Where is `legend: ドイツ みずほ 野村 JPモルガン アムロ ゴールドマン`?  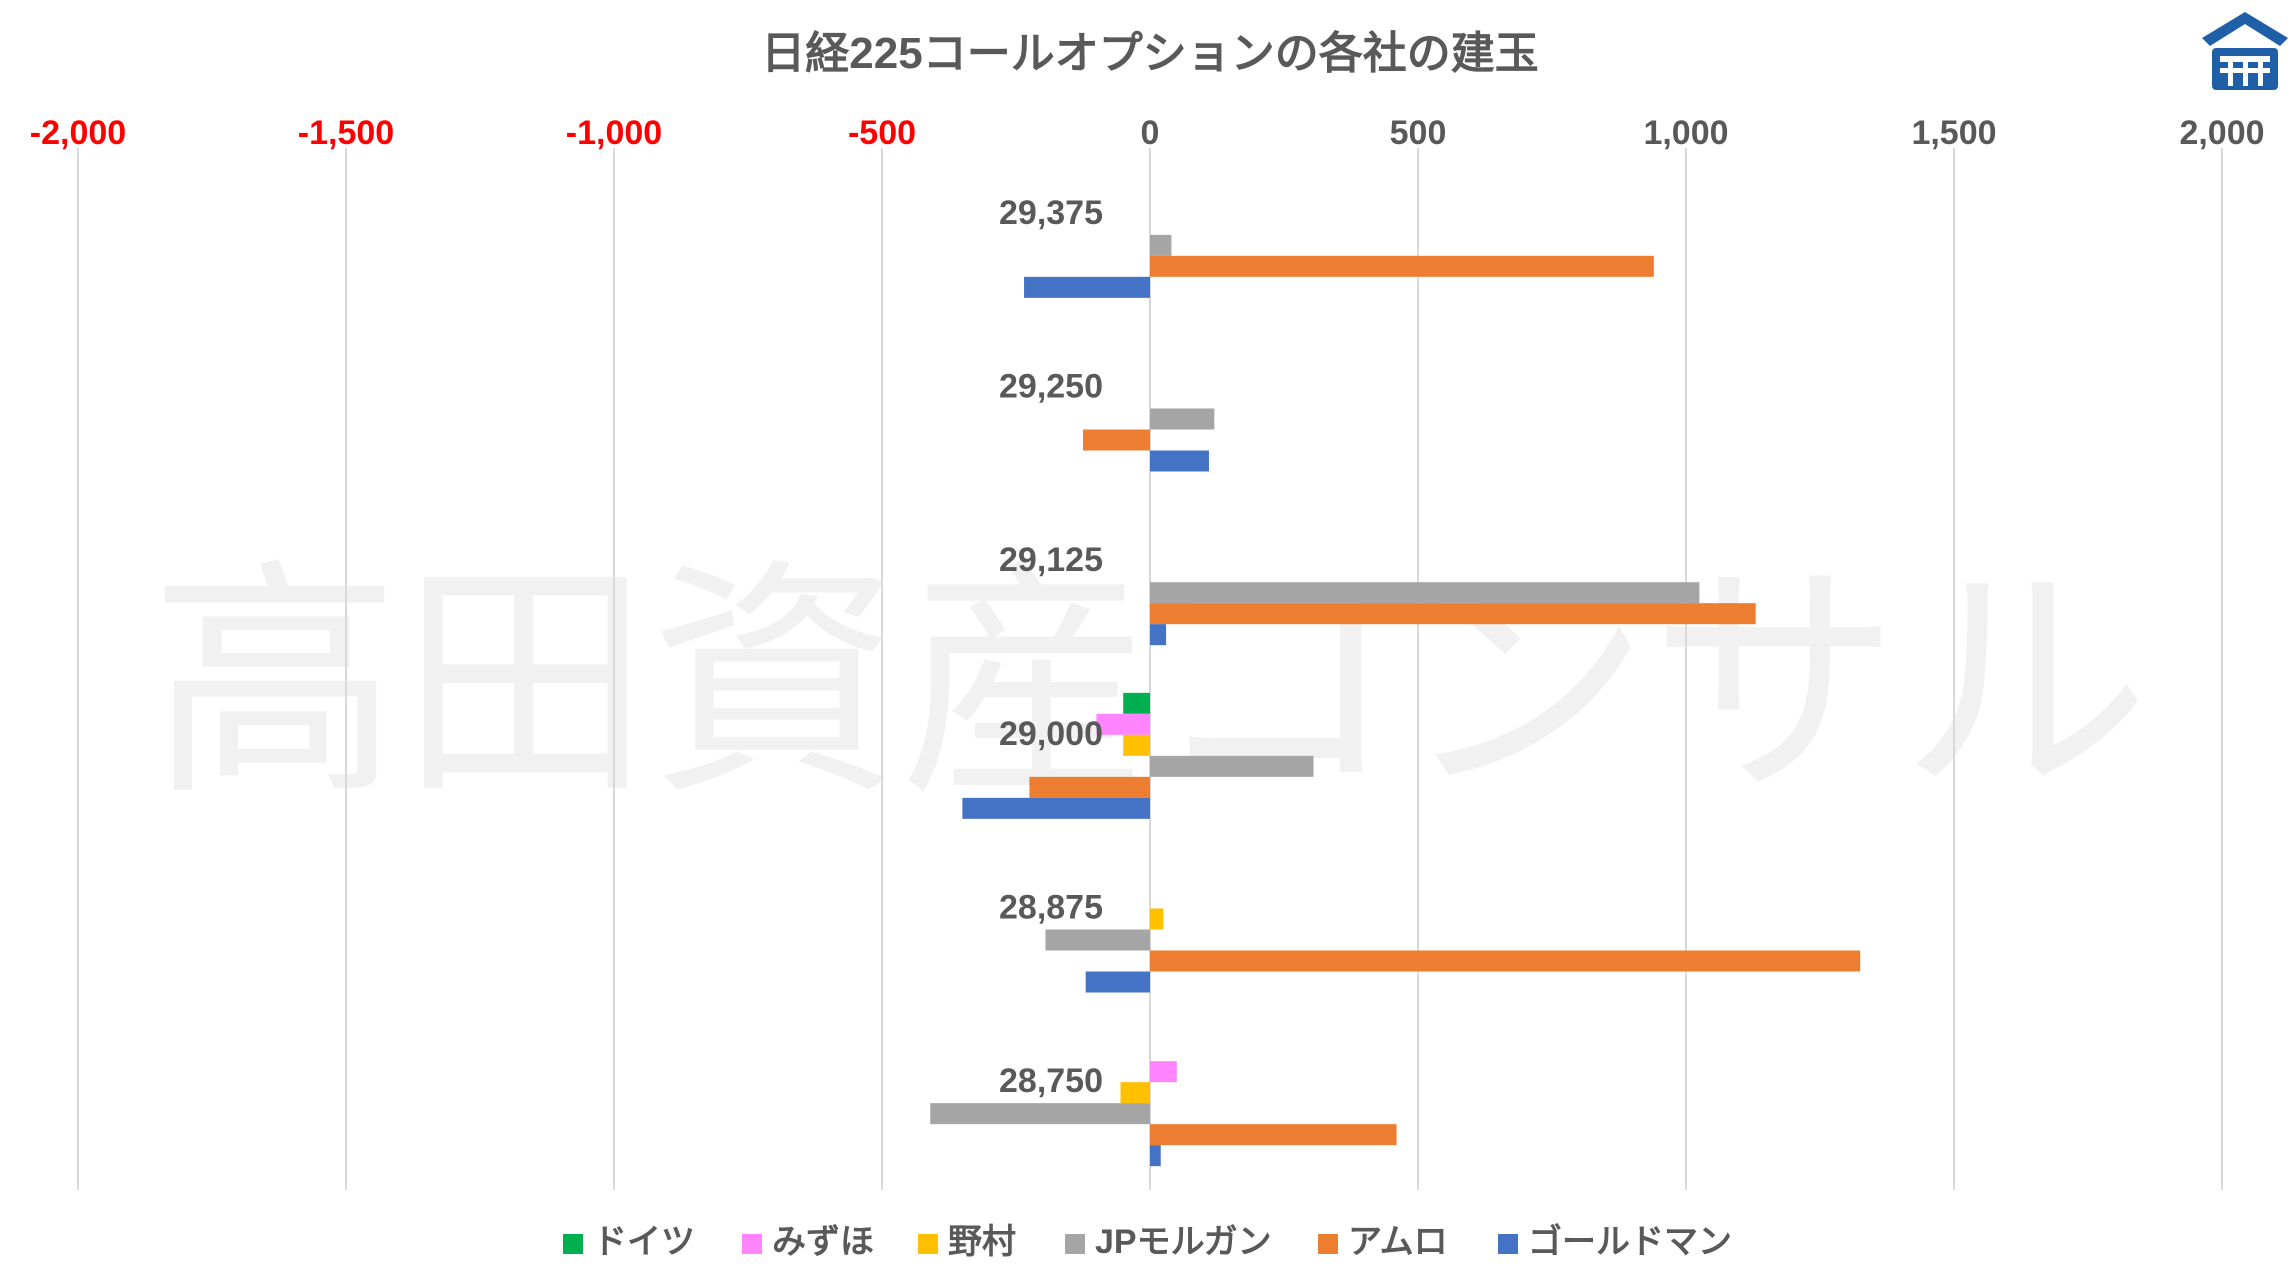 legend: ドイツ みずほ 野村 JPモルガン アムロ ゴールドマン is located at coordinates (1147, 1241).